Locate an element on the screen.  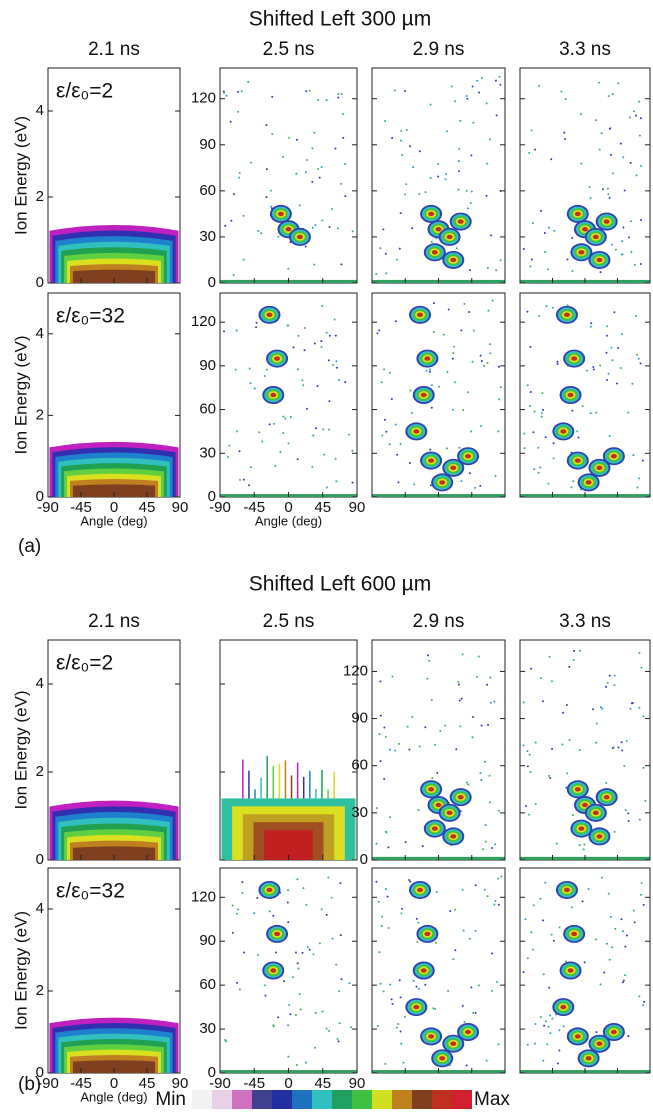
y-tick-label: 90 is located at coordinates (207, 940).